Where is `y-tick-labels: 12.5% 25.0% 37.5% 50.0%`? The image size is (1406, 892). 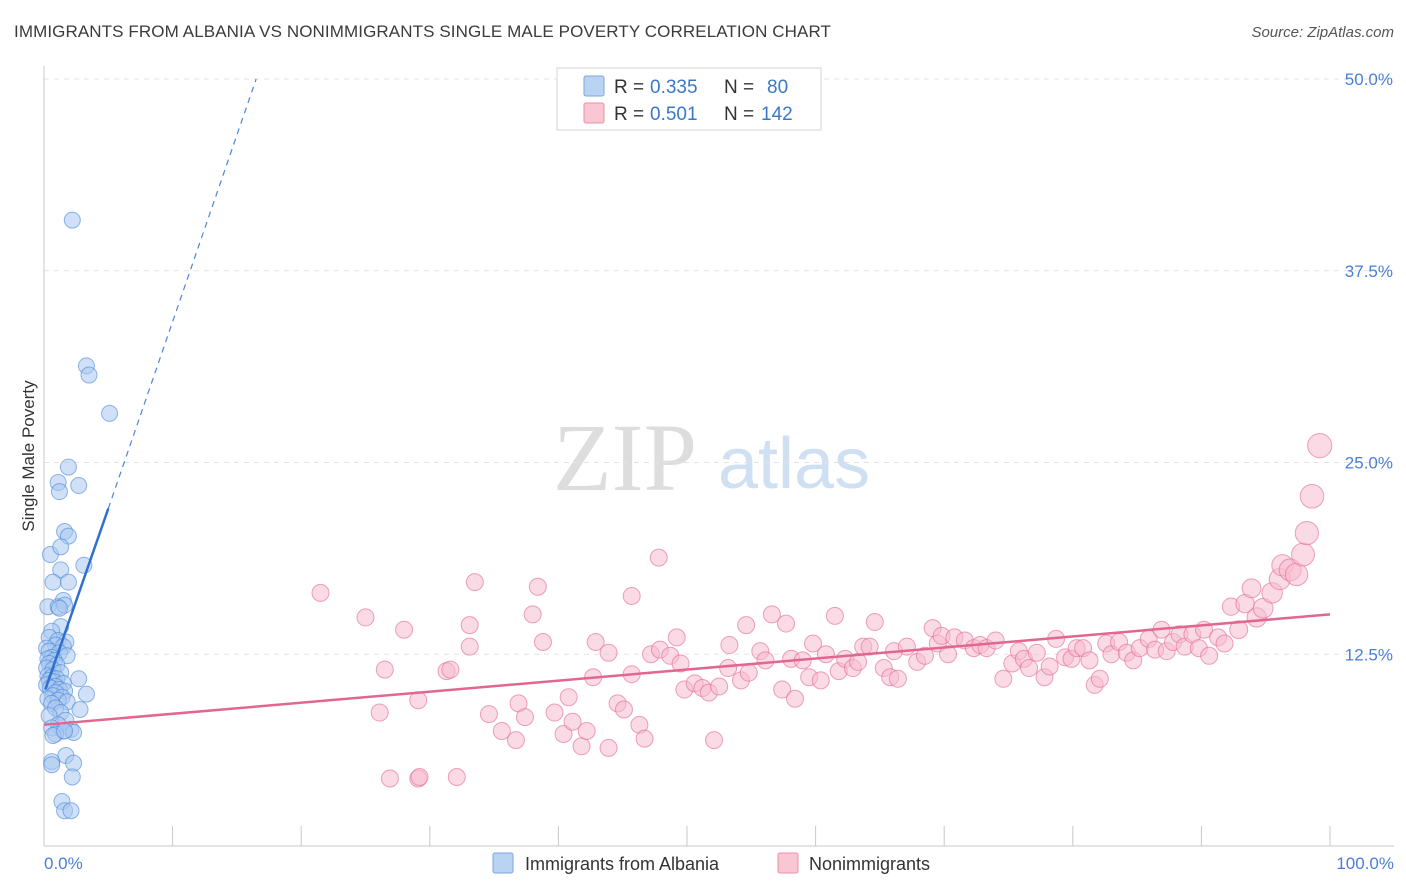 y-tick-labels: 12.5% 25.0% 37.5% 50.0% is located at coordinates (1369, 367).